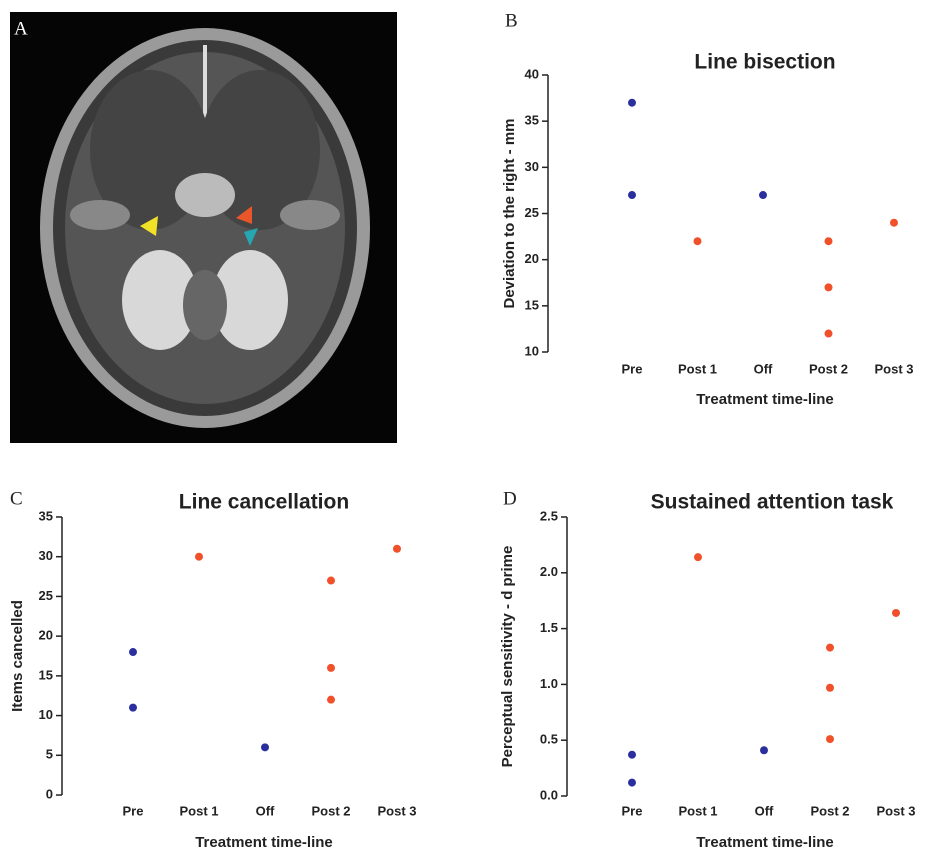 The height and width of the screenshot is (849, 952). Describe the element at coordinates (549, 683) in the screenshot. I see `y-tick-label: 1.0` at that location.